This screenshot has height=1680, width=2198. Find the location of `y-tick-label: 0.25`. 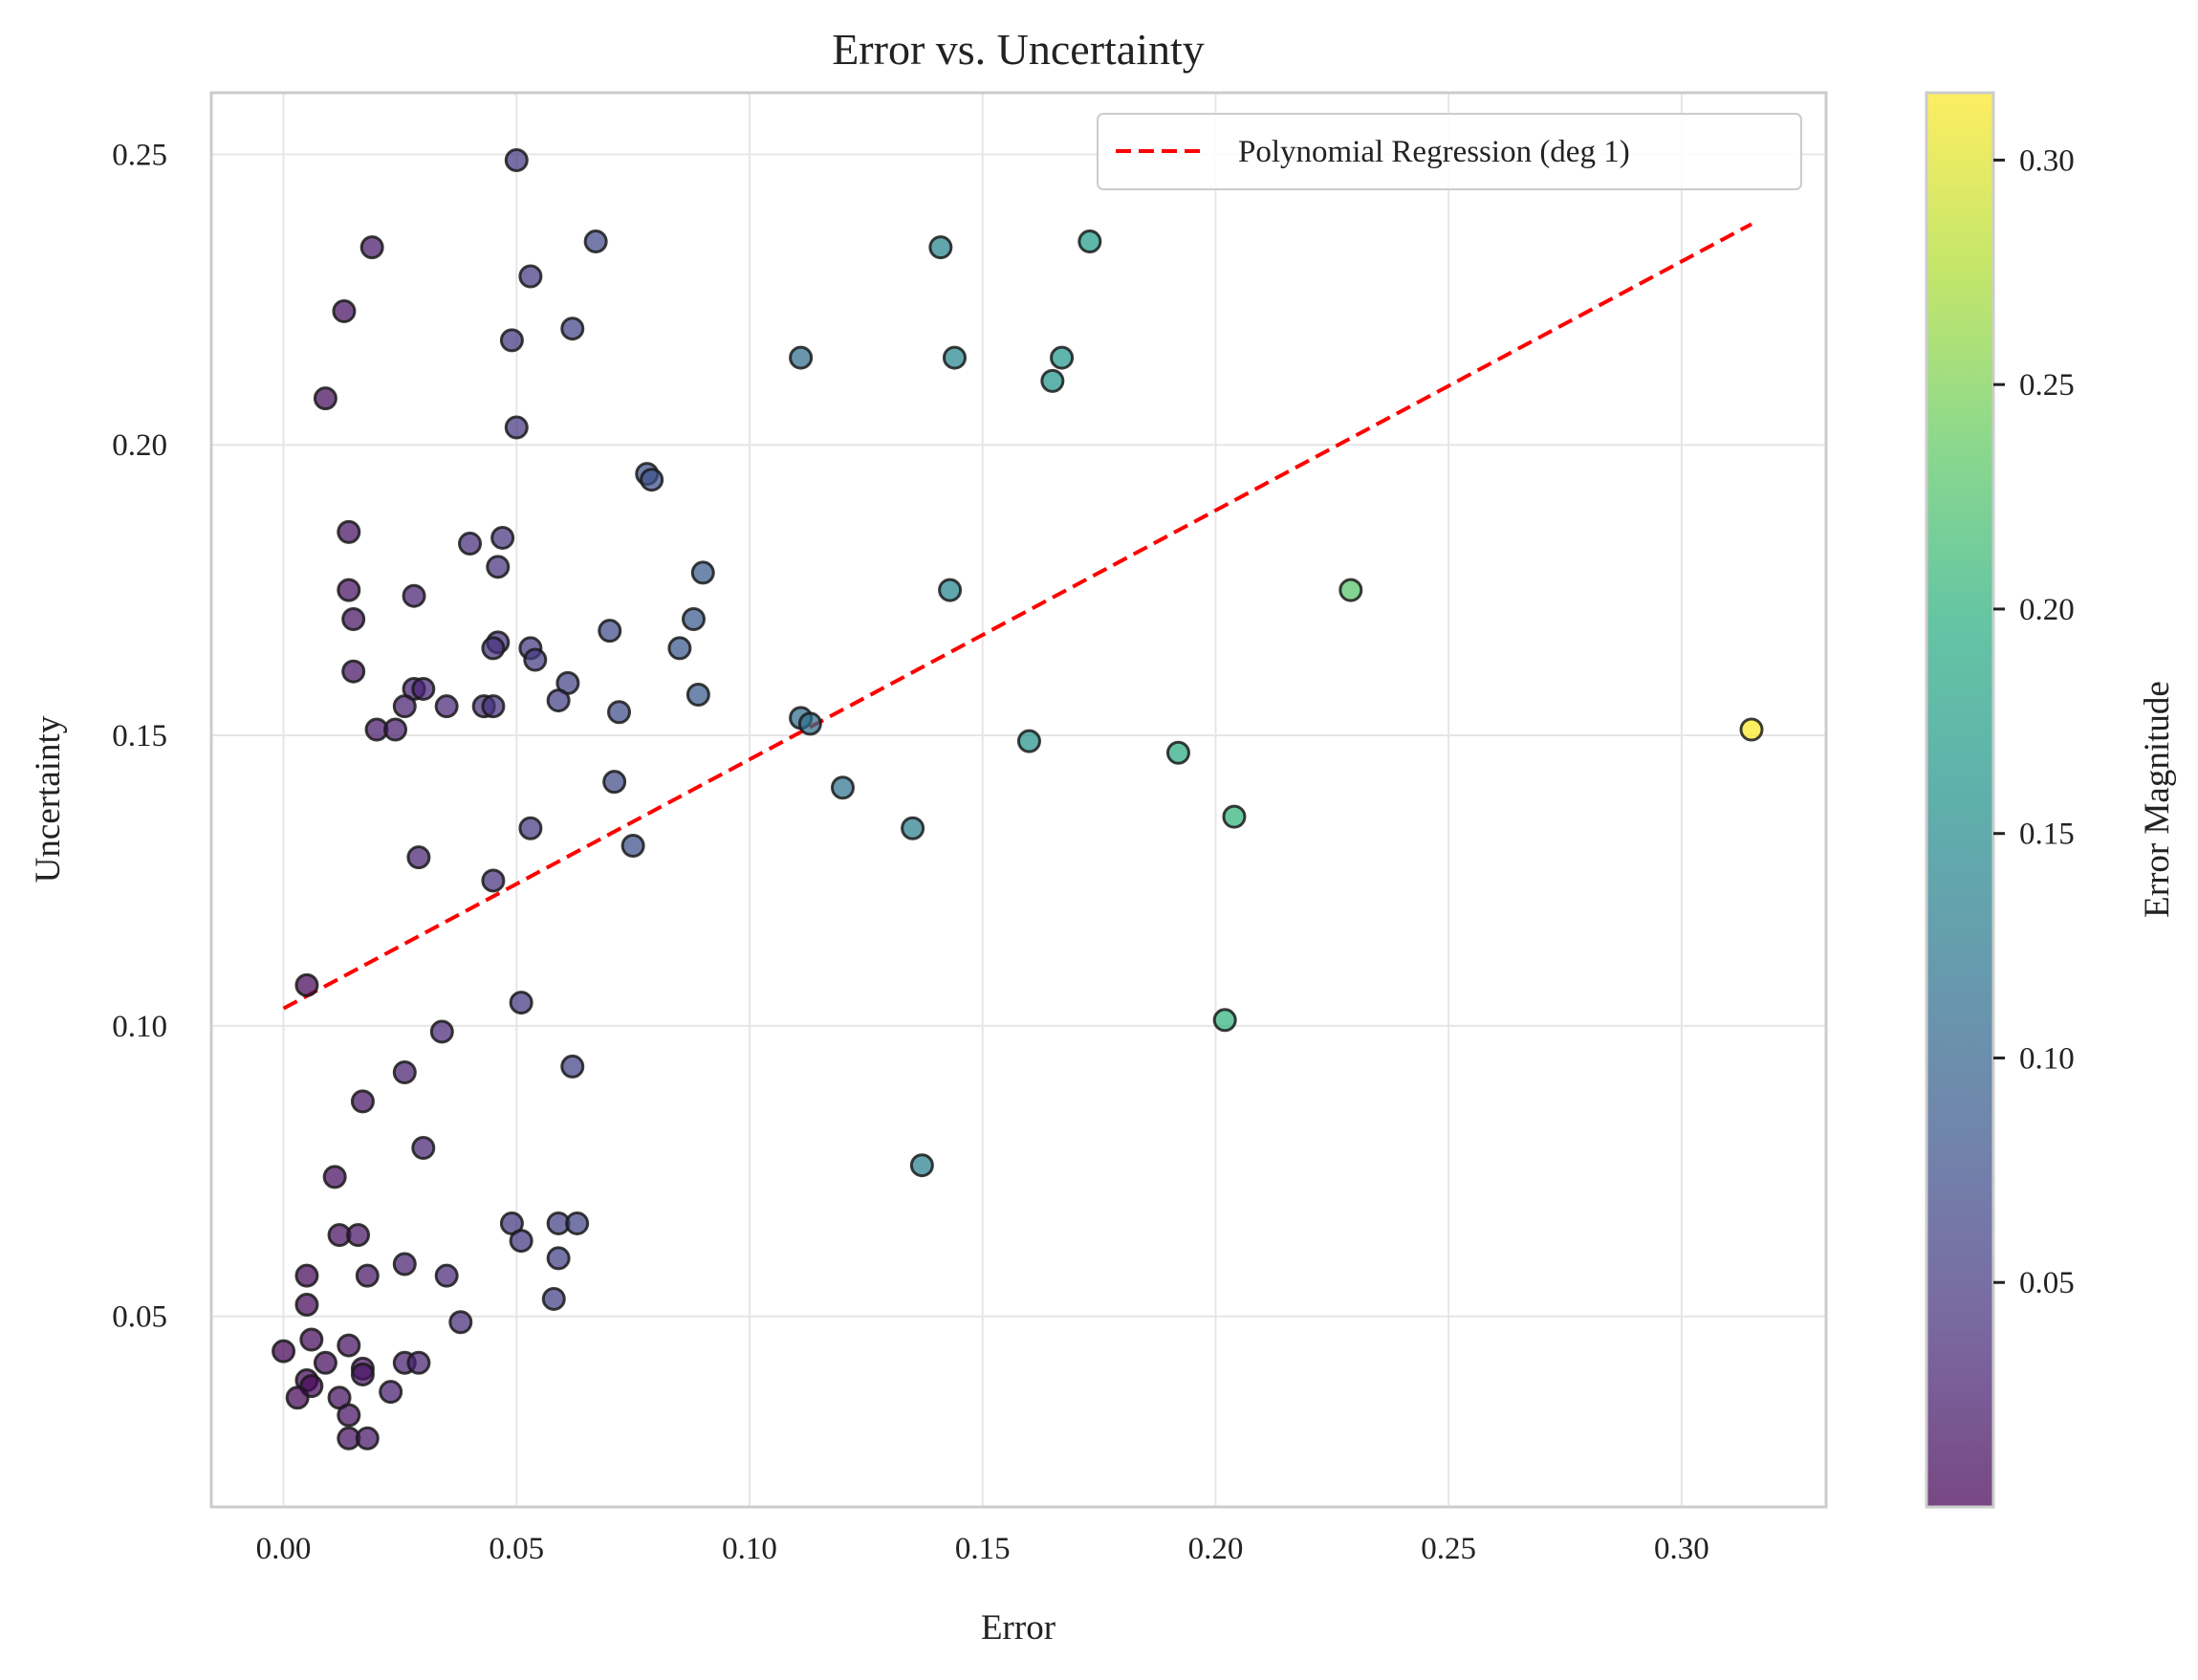

y-tick-label: 0.25 is located at coordinates (139, 155).